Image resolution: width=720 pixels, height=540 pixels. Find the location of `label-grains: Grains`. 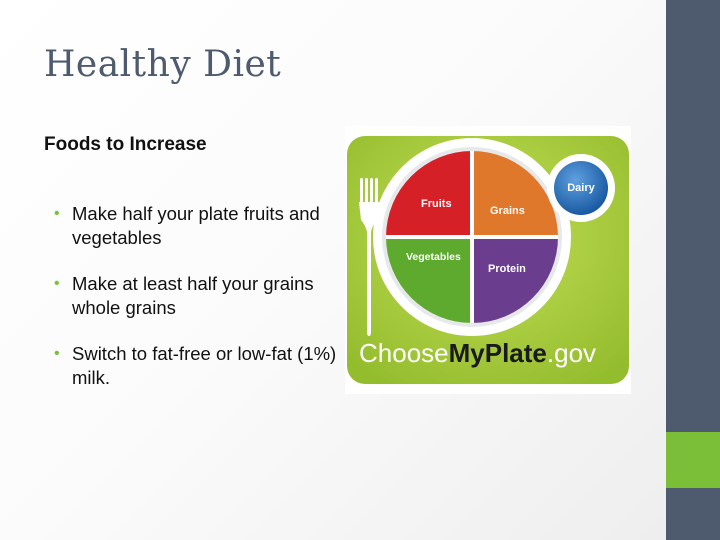

label-grains: Grains is located at coordinates (507, 211).